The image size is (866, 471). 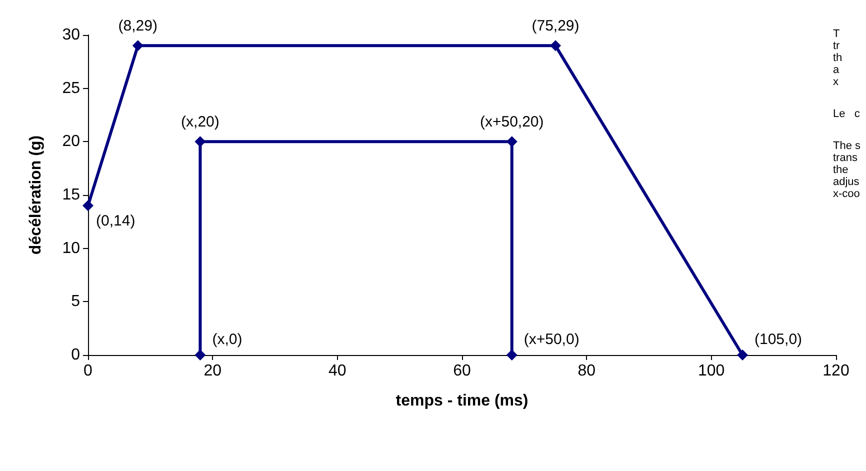 What do you see at coordinates (71, 195) in the screenshot?
I see `y-tick-label: 15` at bounding box center [71, 195].